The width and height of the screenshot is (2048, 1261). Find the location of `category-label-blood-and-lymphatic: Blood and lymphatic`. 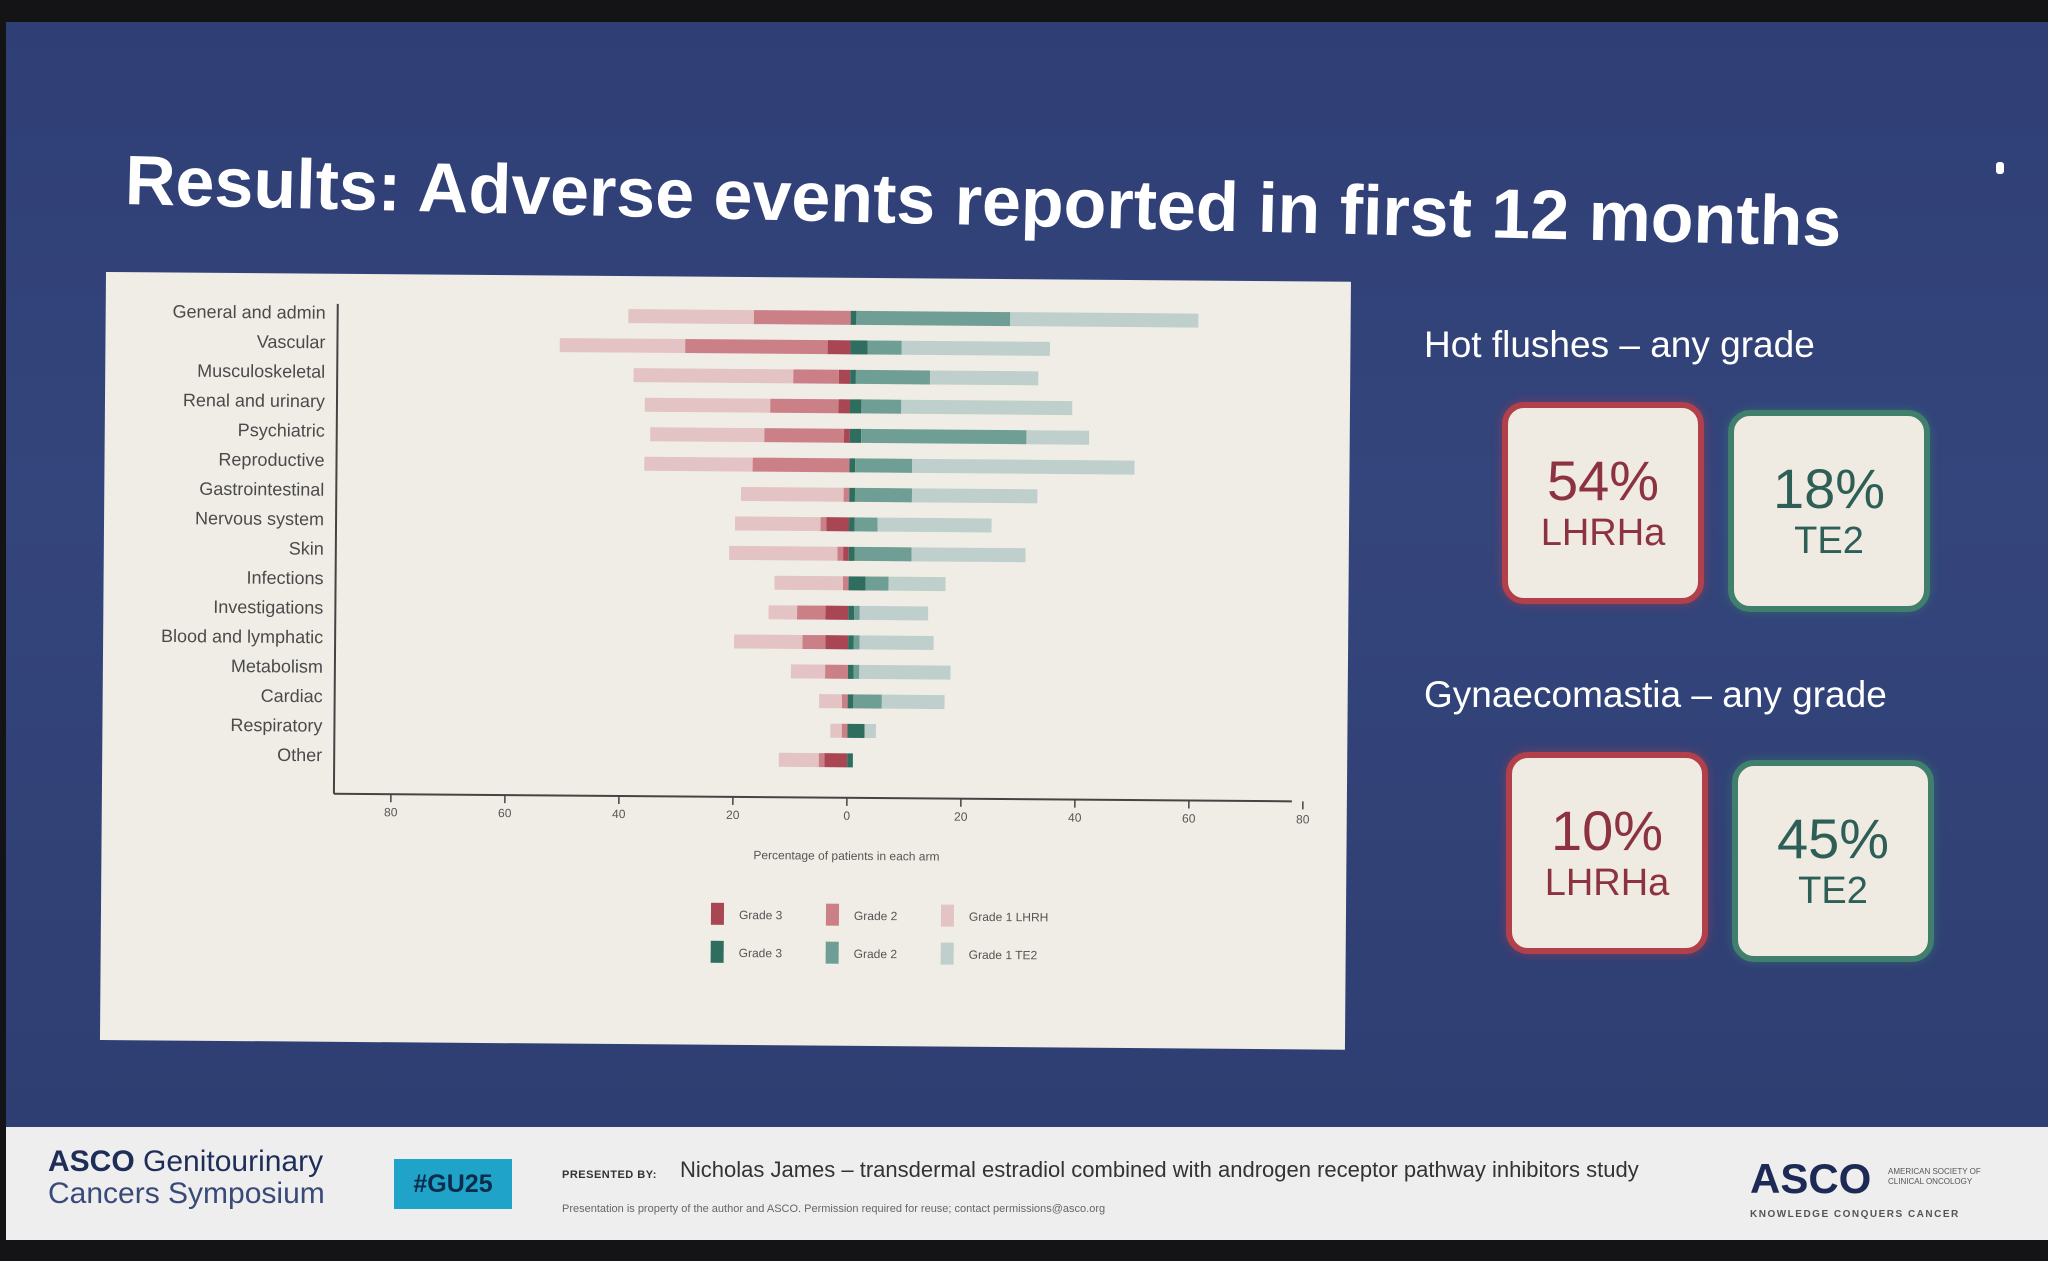

category-label-blood-and-lymphatic: Blood and lymphatic is located at coordinates (242, 636).